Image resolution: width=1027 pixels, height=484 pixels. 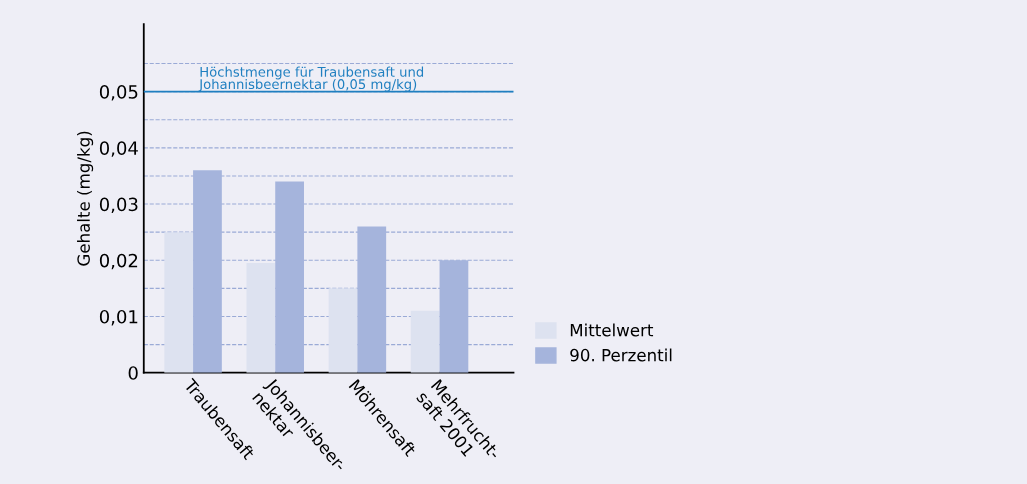 I want to click on y-tick-label: 0,01, so click(x=118, y=317).